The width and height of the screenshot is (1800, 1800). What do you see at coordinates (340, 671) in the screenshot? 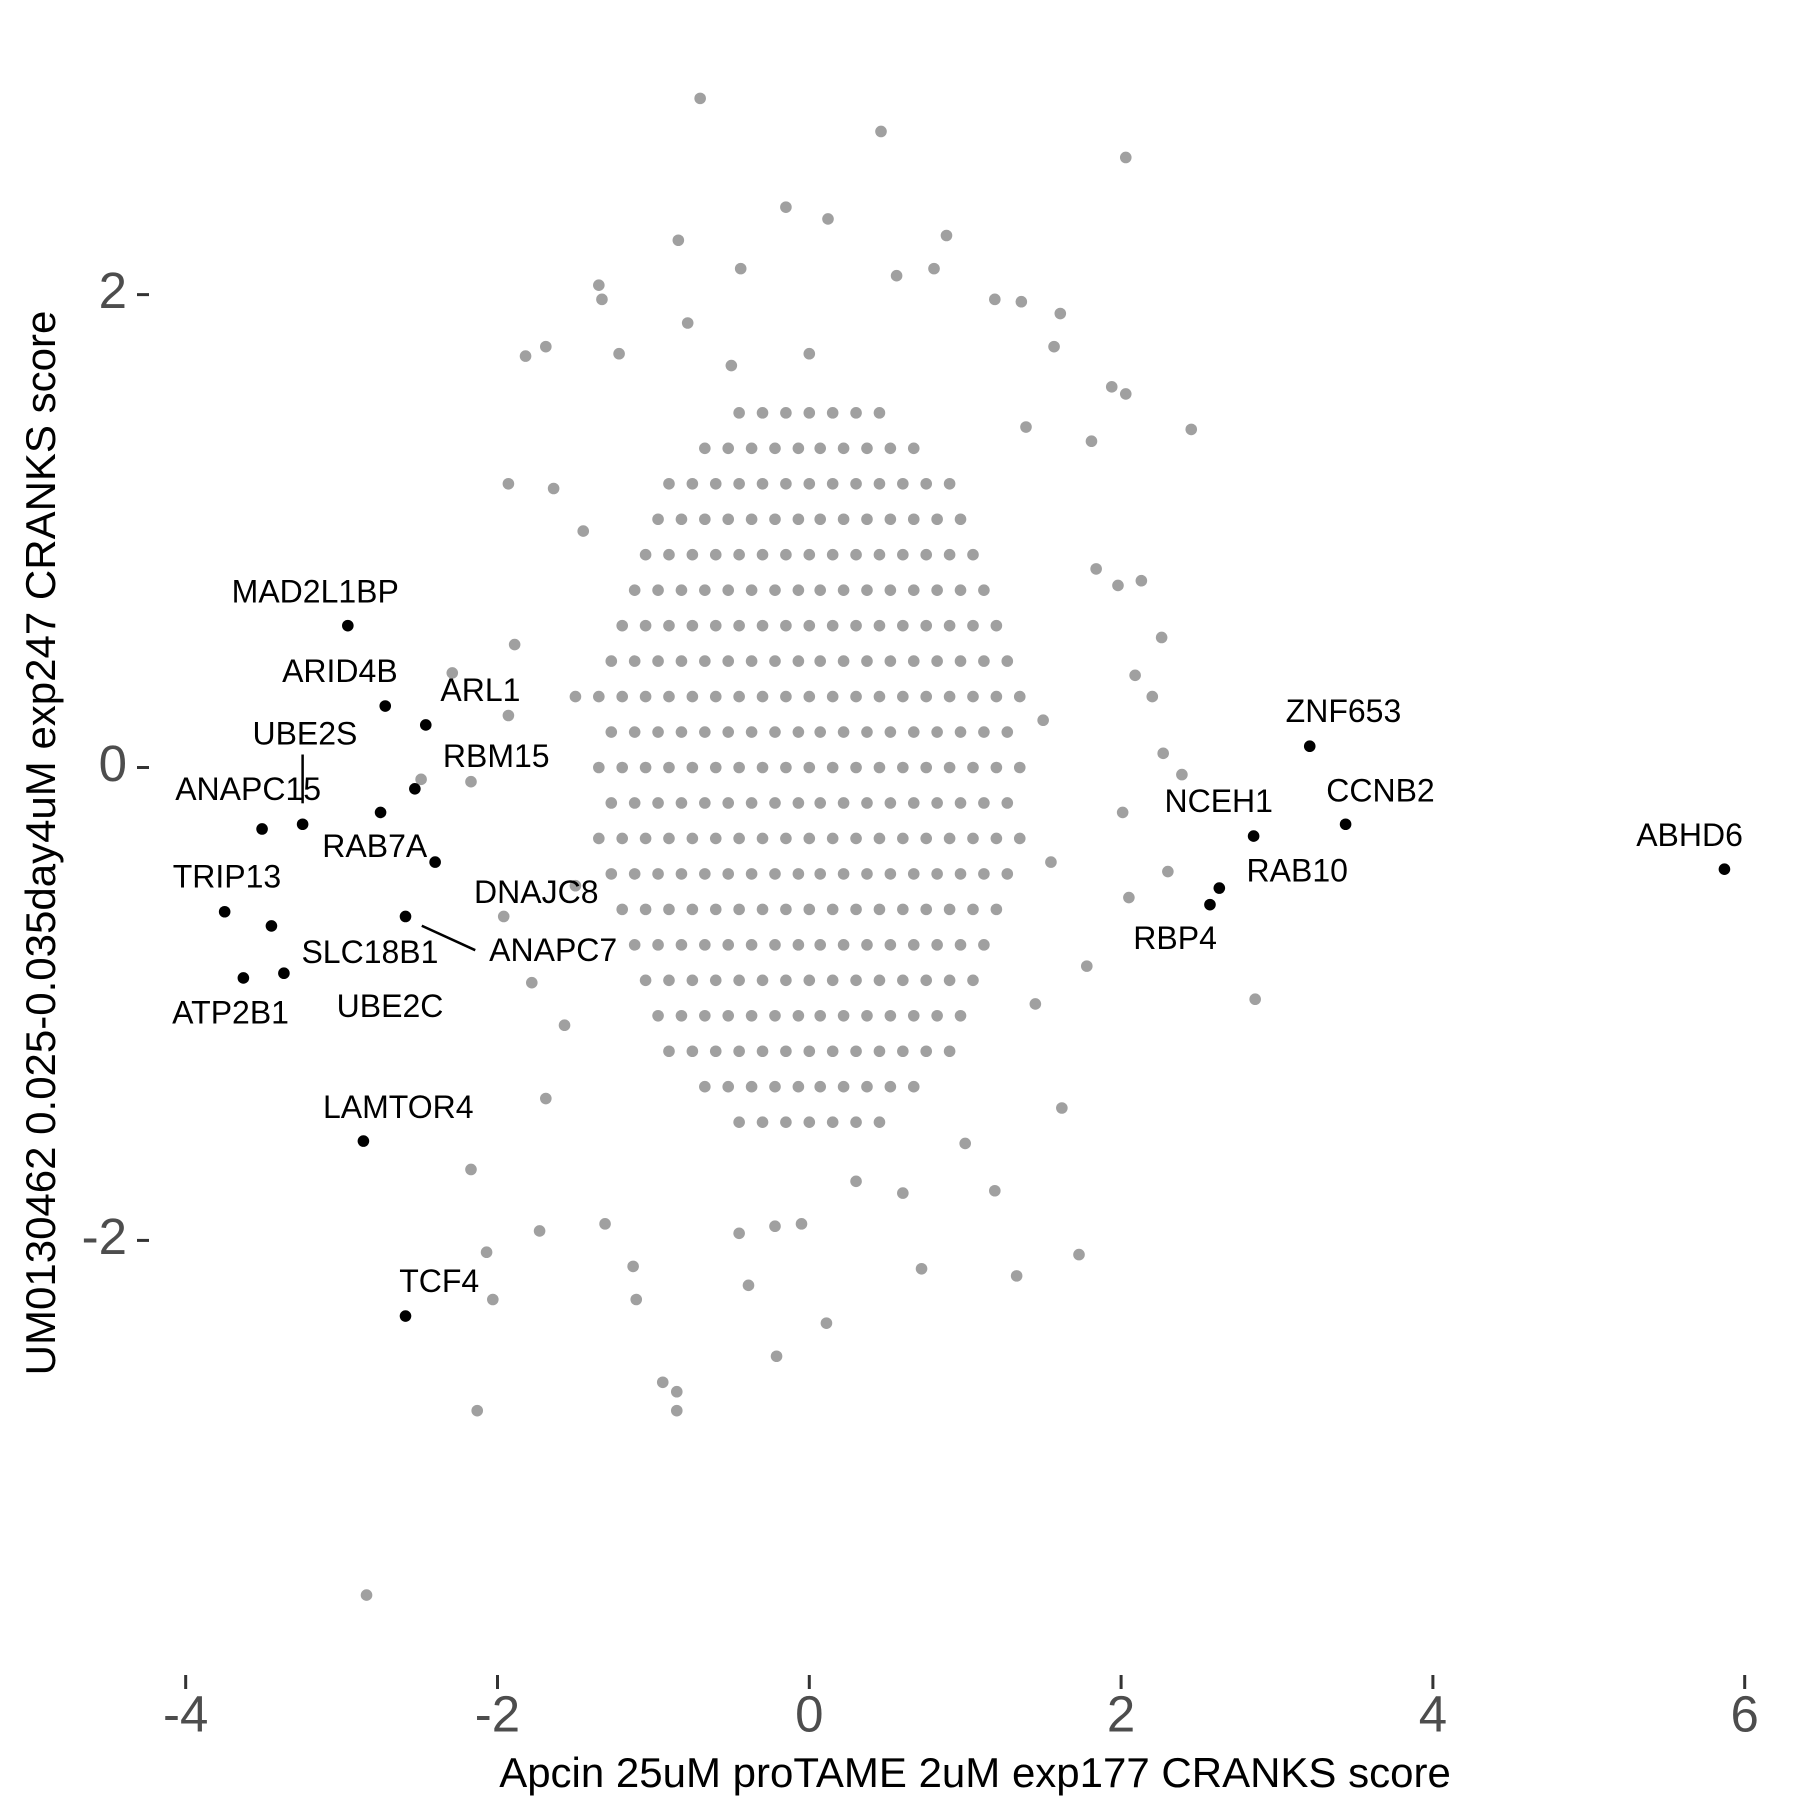
I see `point-label: ARID4B` at bounding box center [340, 671].